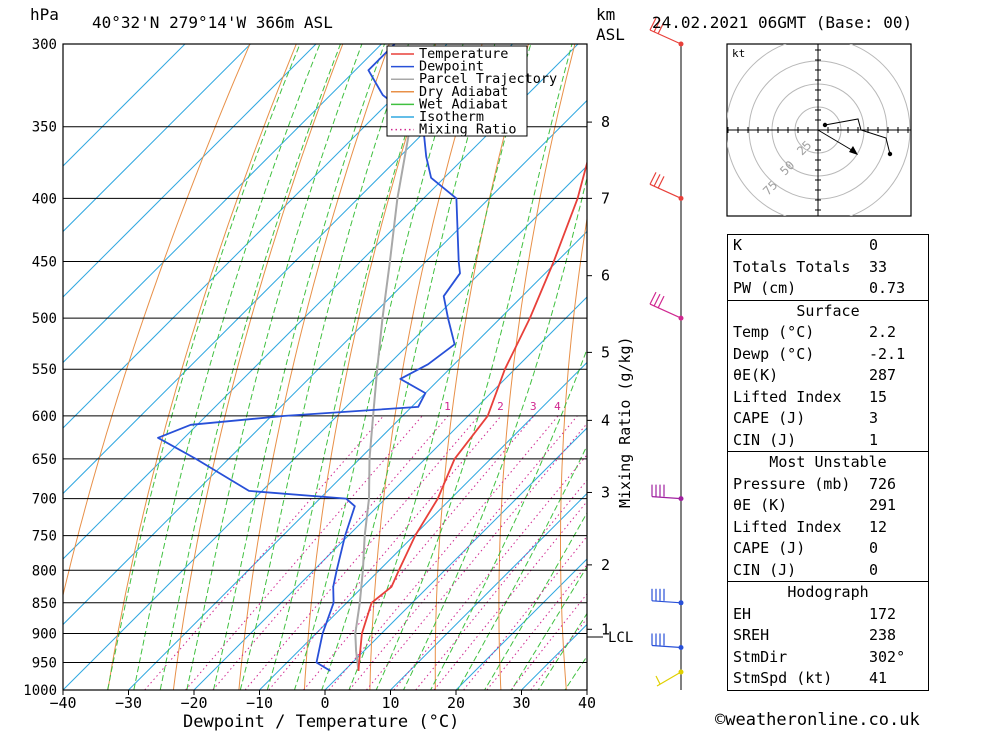 This screenshot has height=733, width=1000. I want to click on index-row: θE (K) 291, so click(815, 505).